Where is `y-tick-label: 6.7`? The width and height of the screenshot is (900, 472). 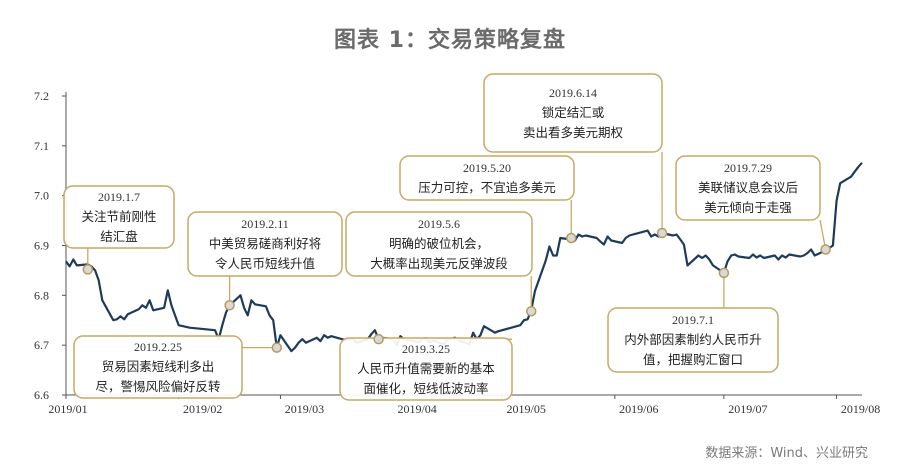 y-tick-label: 6.7 is located at coordinates (41, 345).